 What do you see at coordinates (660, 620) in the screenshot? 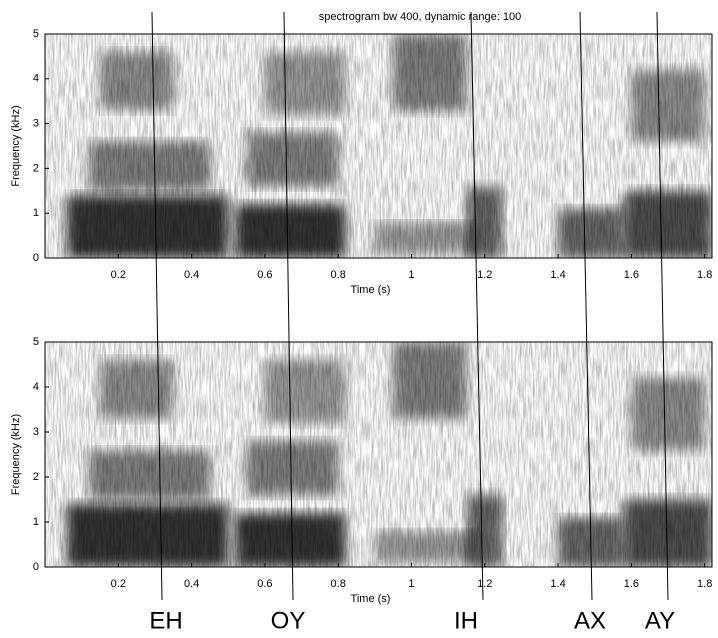
I see `phoneme-label: AY` at bounding box center [660, 620].